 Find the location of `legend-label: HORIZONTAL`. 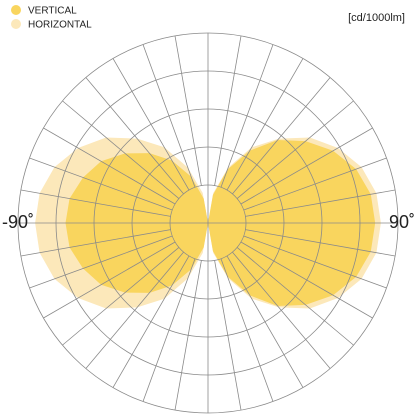

legend-label: HORIZONTAL is located at coordinates (60, 25).